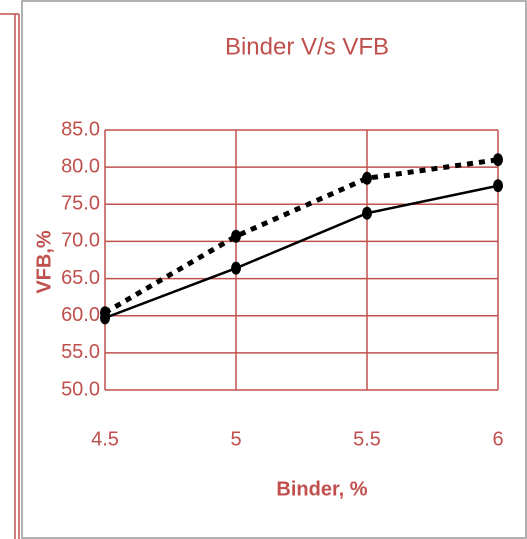 This screenshot has height=539, width=527. I want to click on y-tick-label: 50.0, so click(80, 389).